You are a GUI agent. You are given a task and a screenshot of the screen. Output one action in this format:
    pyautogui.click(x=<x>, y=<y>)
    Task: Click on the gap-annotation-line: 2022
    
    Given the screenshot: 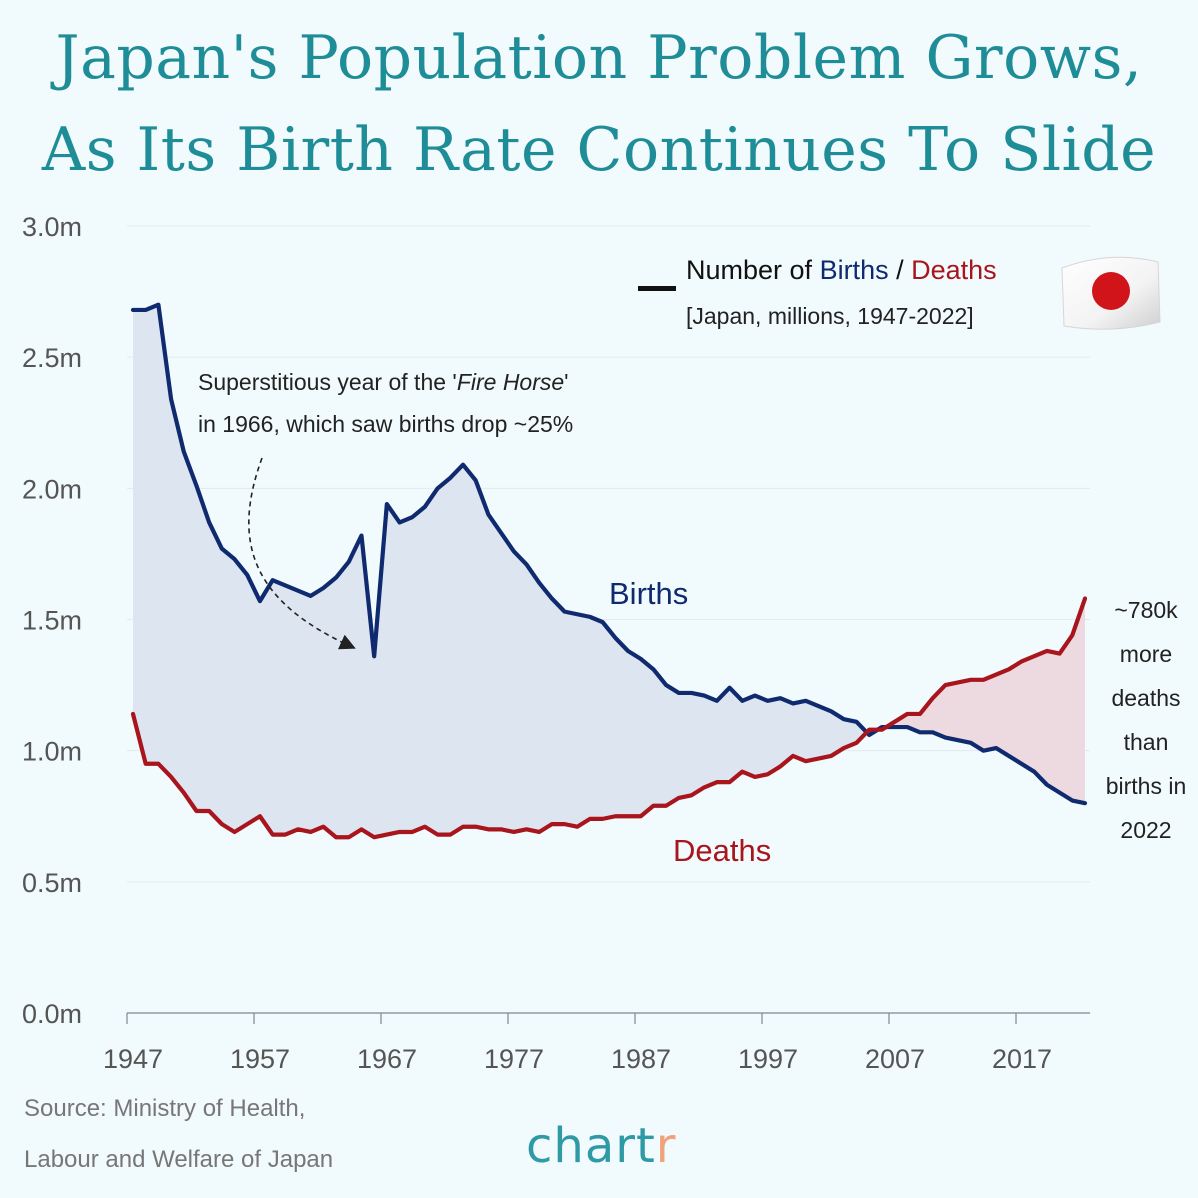 What is the action you would take?
    pyautogui.click(x=1145, y=830)
    